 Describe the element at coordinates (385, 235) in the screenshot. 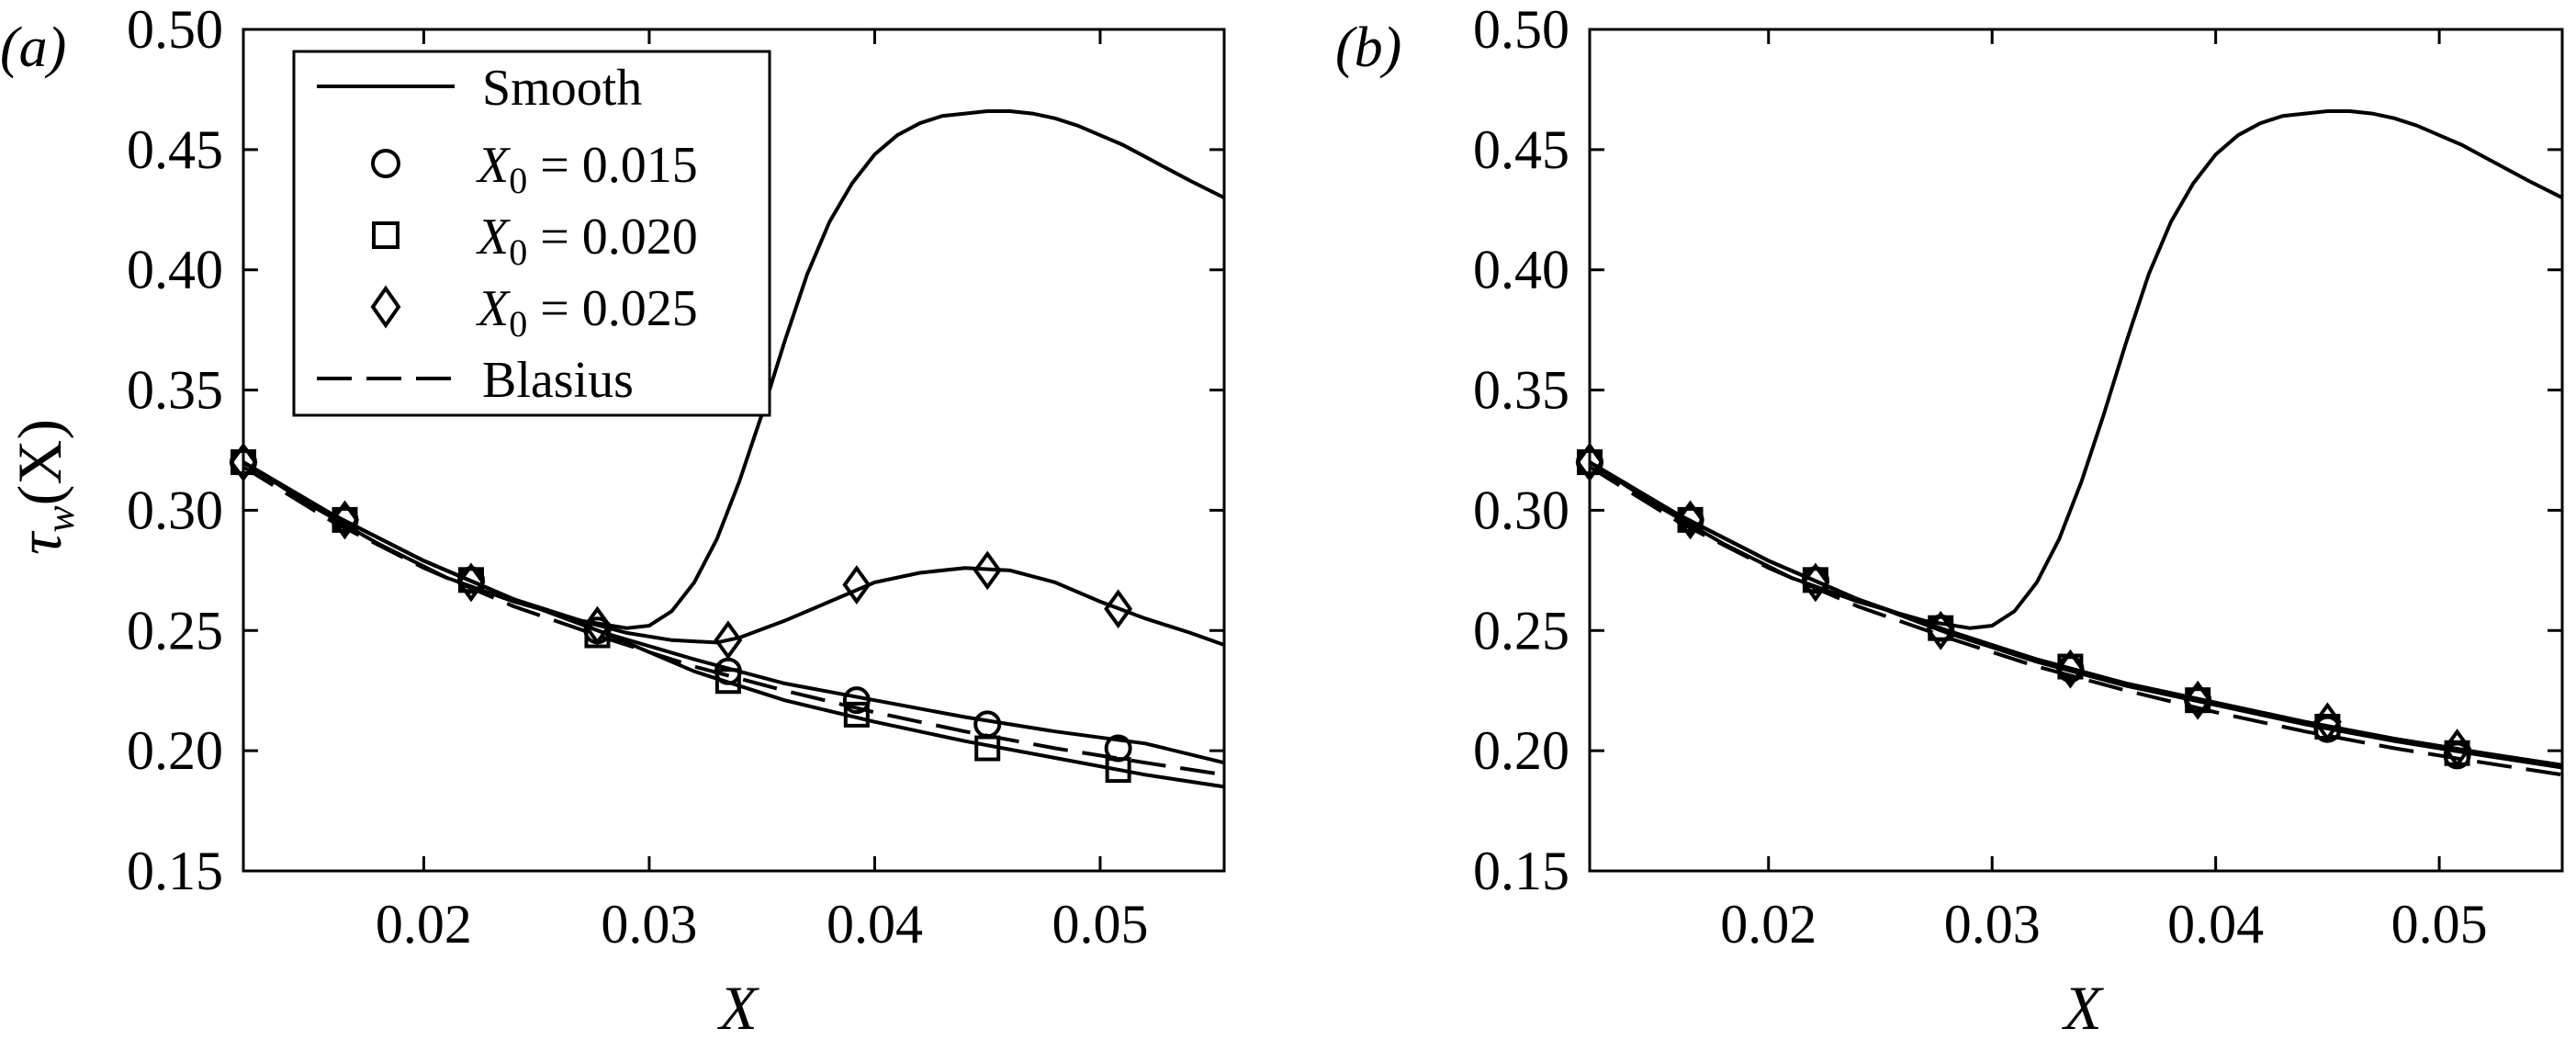

I see `legend-marker-square` at that location.